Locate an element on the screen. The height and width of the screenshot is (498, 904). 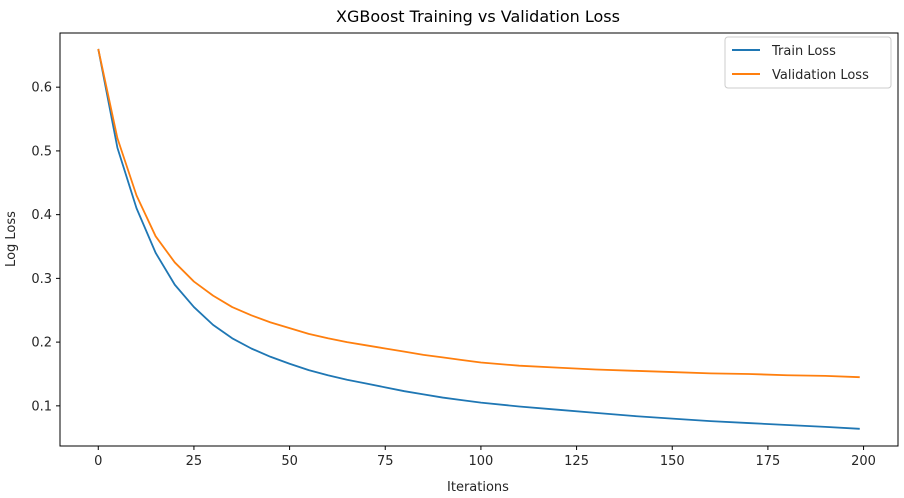
x-tick-label: 150 is located at coordinates (672, 461).